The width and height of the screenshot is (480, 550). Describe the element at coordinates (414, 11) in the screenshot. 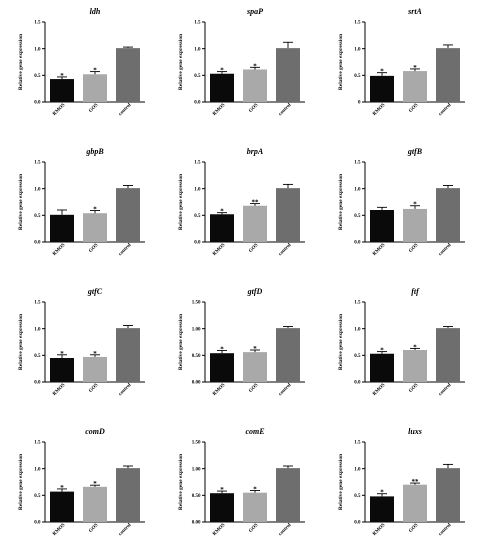

I see `chart-title: srtA` at that location.